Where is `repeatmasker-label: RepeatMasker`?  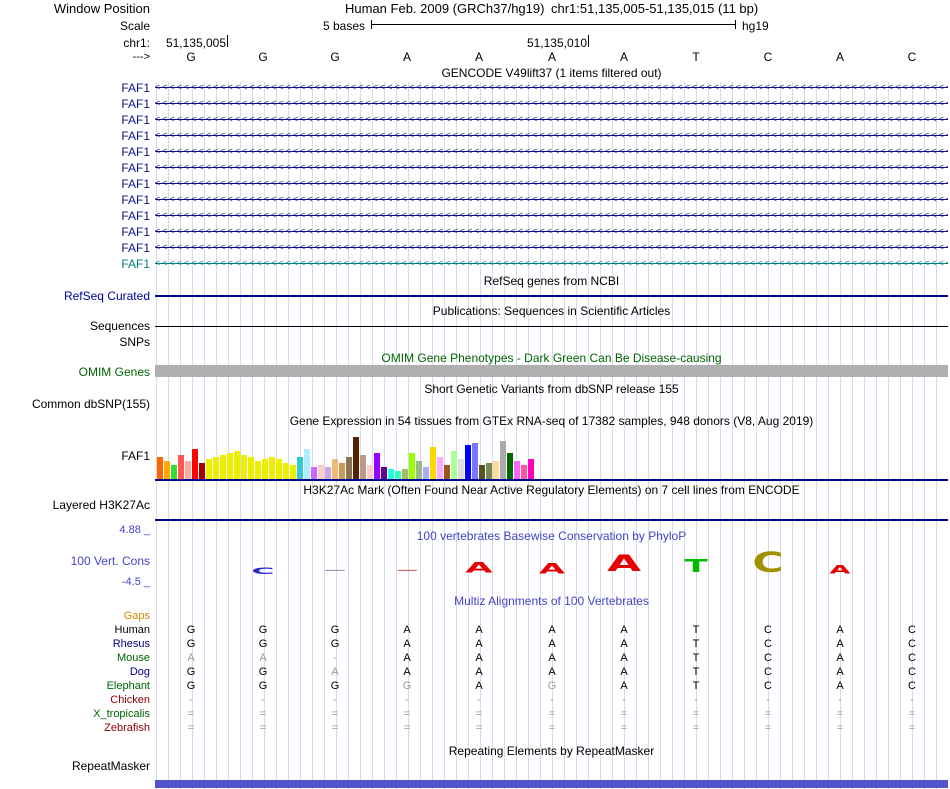 repeatmasker-label: RepeatMasker is located at coordinates (110, 766).